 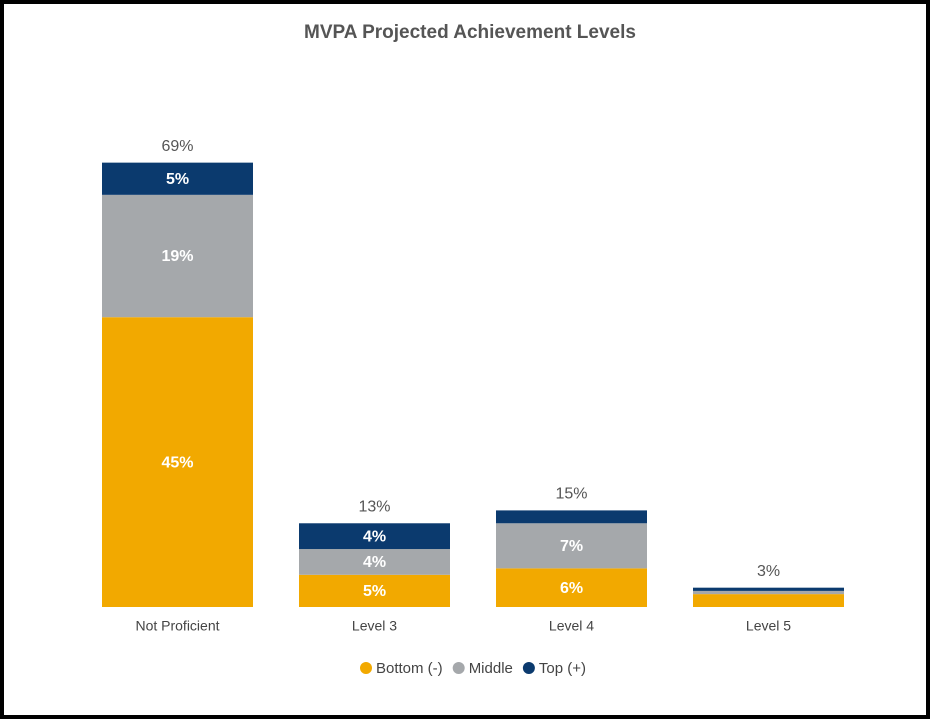 I want to click on total-label: 13%, so click(x=374, y=506).